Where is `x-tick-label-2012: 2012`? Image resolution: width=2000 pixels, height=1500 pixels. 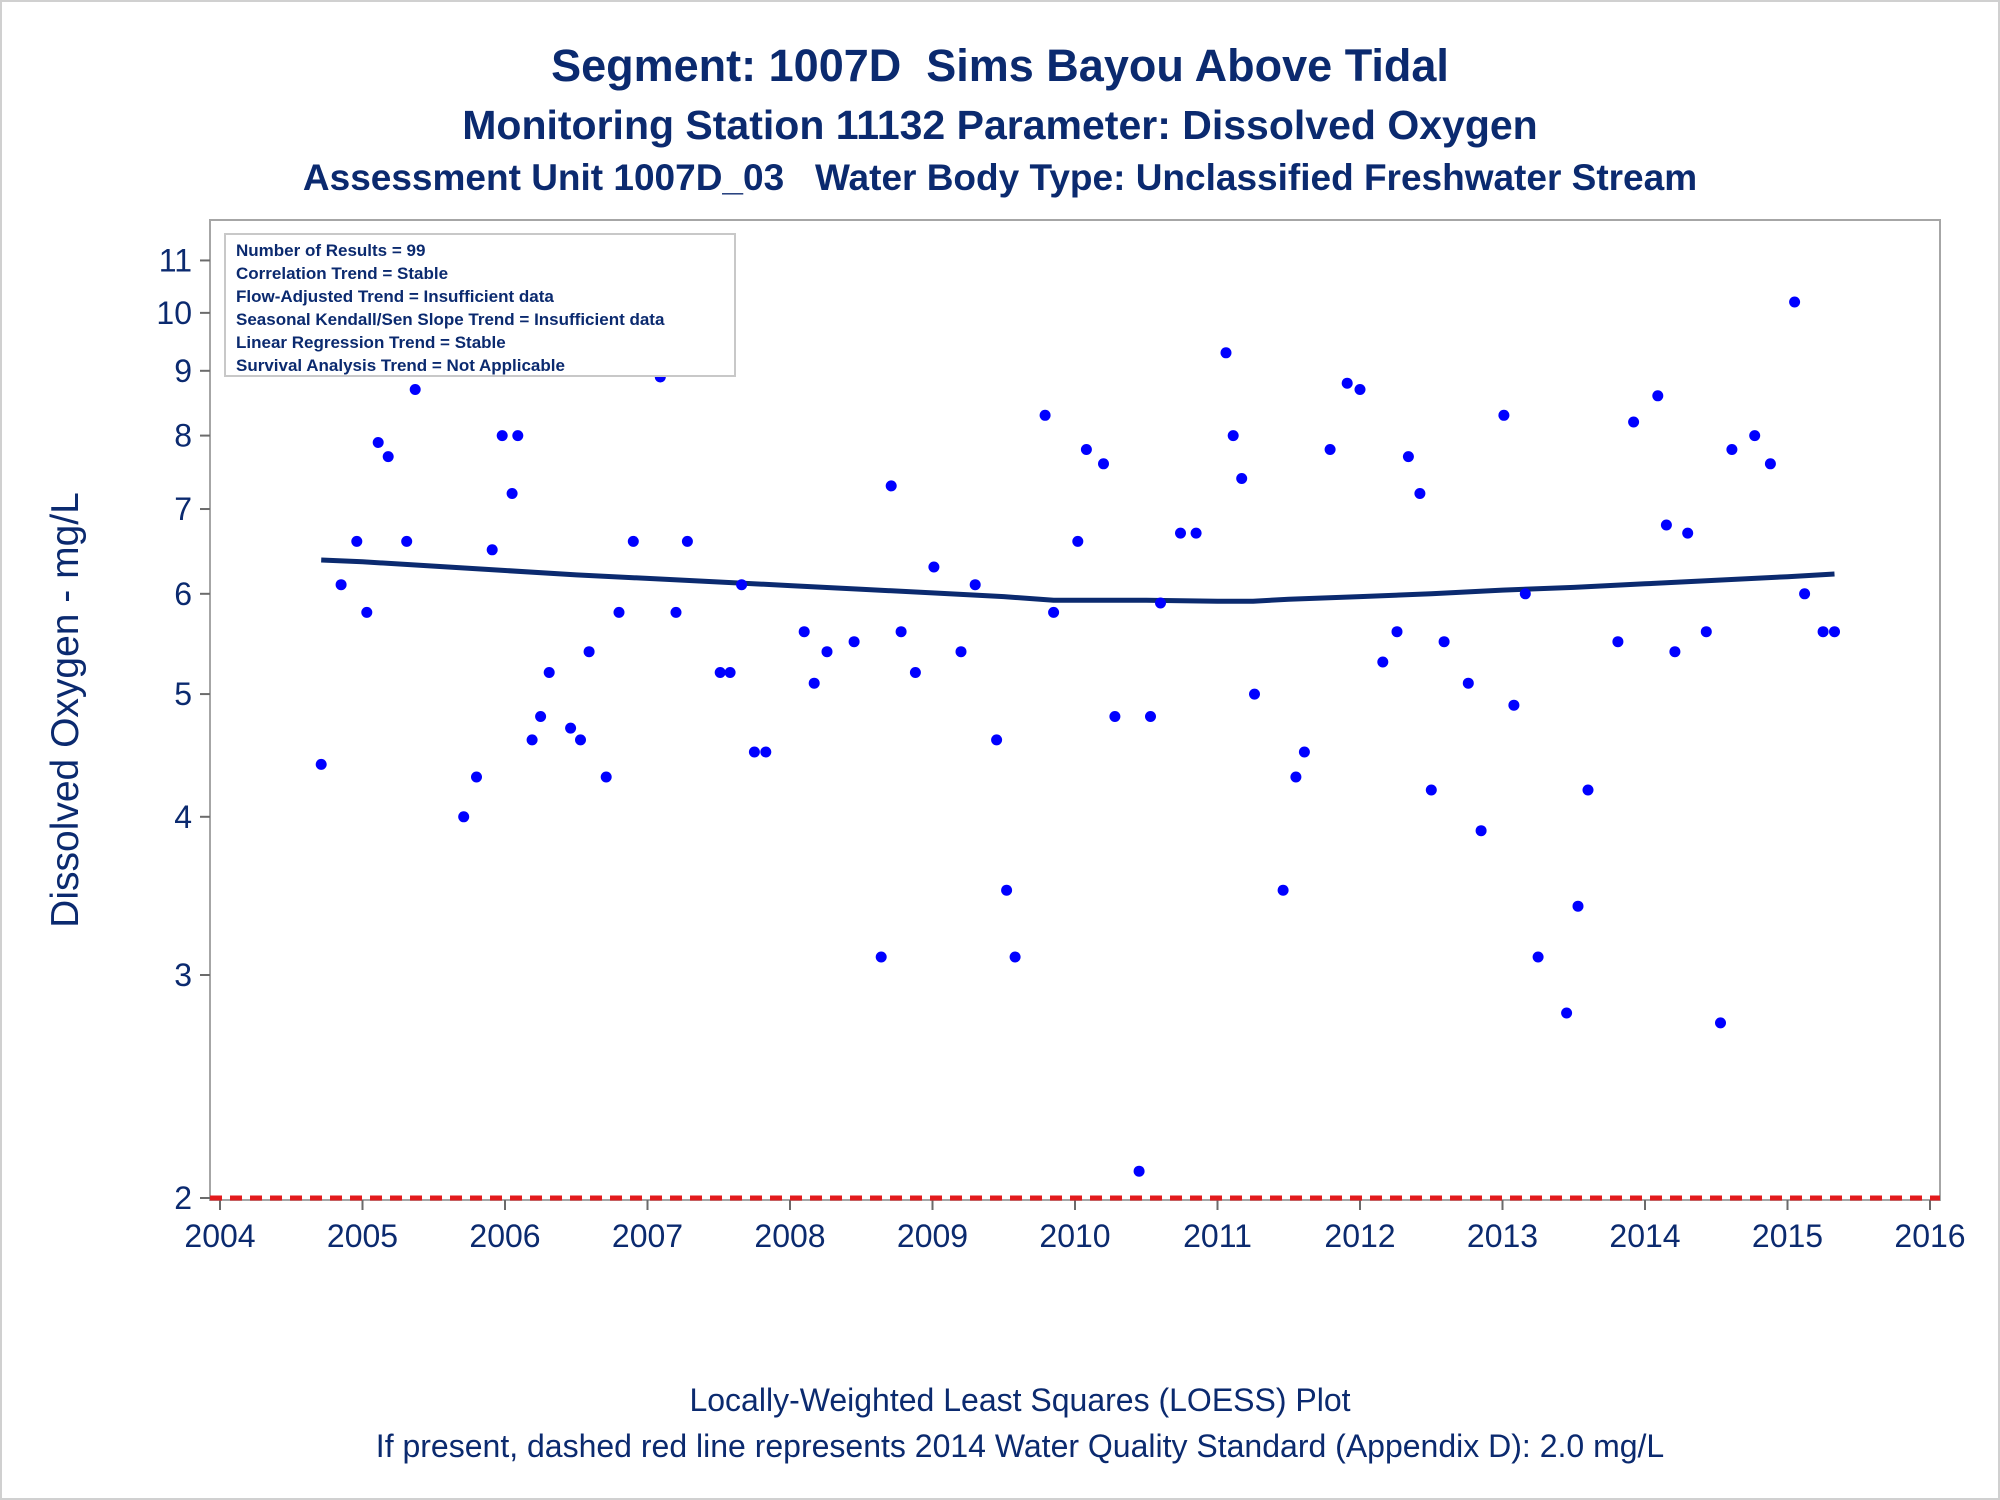
x-tick-label-2012: 2012 is located at coordinates (1359, 1236).